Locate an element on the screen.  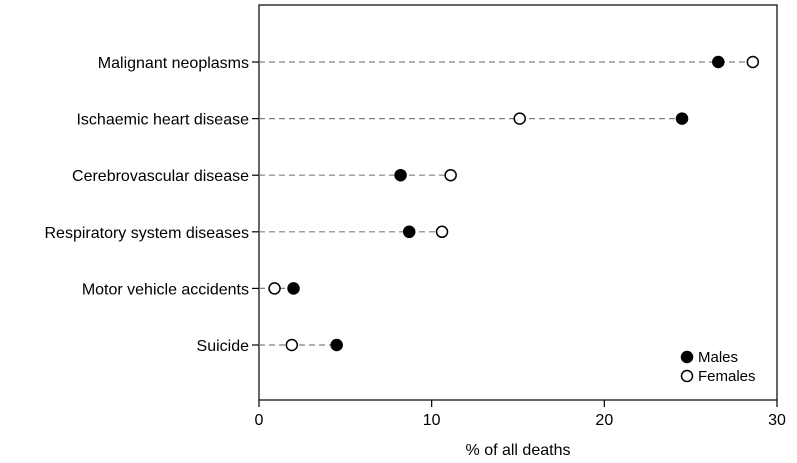
x-tick-label-10: 10 is located at coordinates (432, 420).